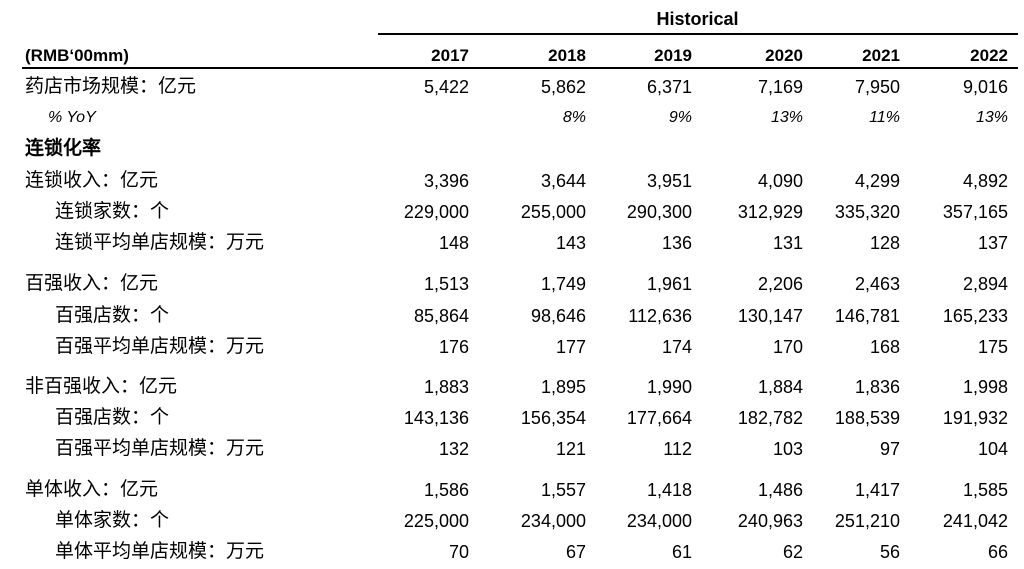 The image size is (1024, 569). What do you see at coordinates (786, 117) in the screenshot?
I see `row-value: 13%` at bounding box center [786, 117].